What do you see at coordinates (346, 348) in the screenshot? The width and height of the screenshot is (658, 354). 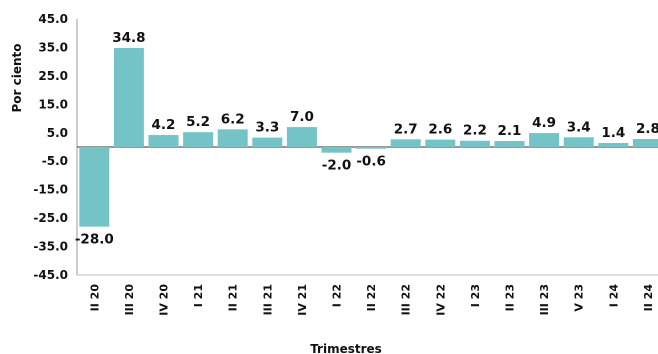 I see `x-axis-title: Trimestres` at bounding box center [346, 348].